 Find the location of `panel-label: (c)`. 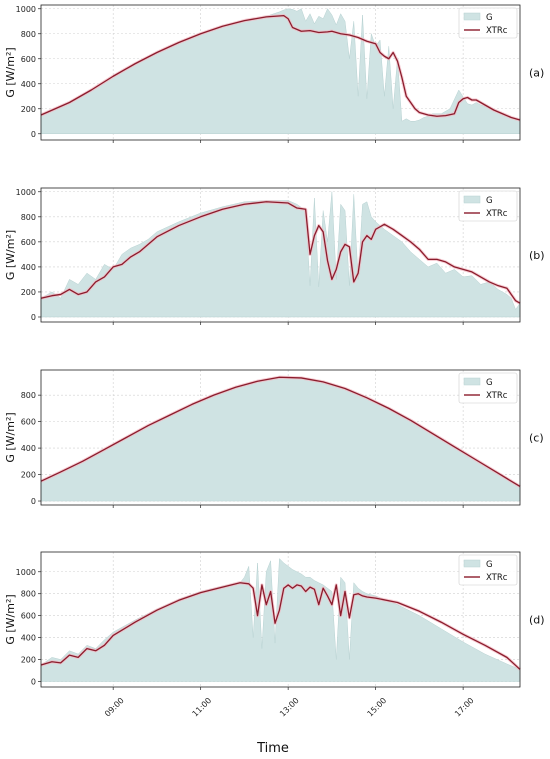

panel-label: (c) is located at coordinates (536, 438).